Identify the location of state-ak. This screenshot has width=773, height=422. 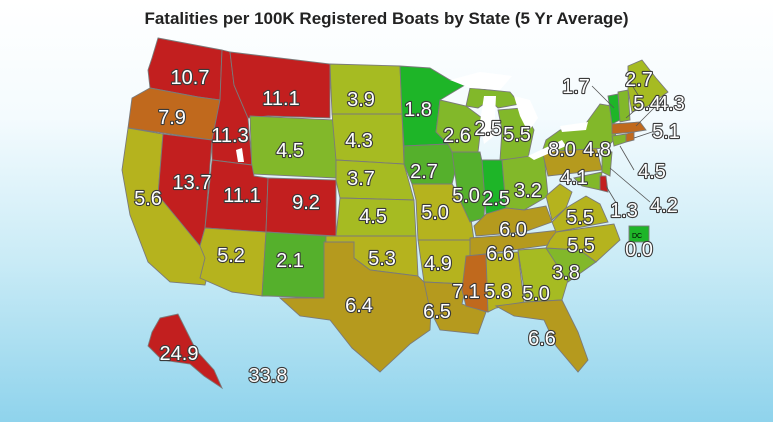
(185, 351).